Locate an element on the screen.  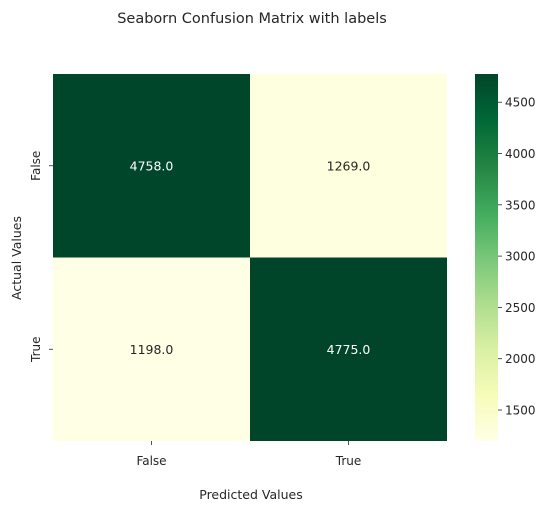
colorbar-tick-label: 3000 is located at coordinates (520, 257).